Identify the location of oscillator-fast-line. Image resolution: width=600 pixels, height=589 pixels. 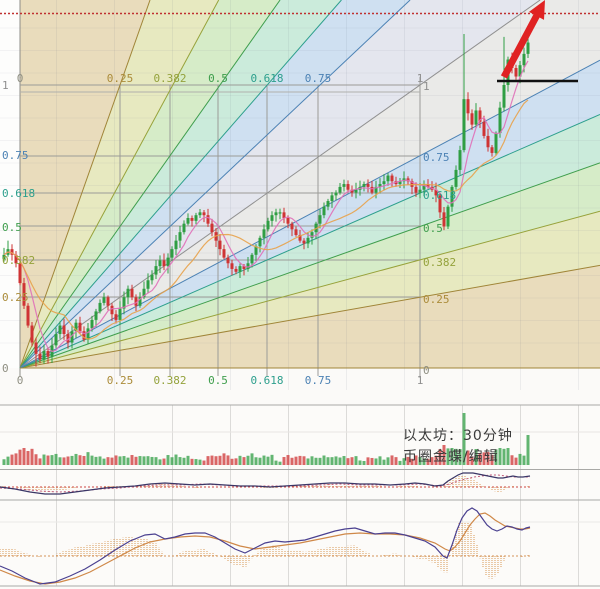
(265, 546).